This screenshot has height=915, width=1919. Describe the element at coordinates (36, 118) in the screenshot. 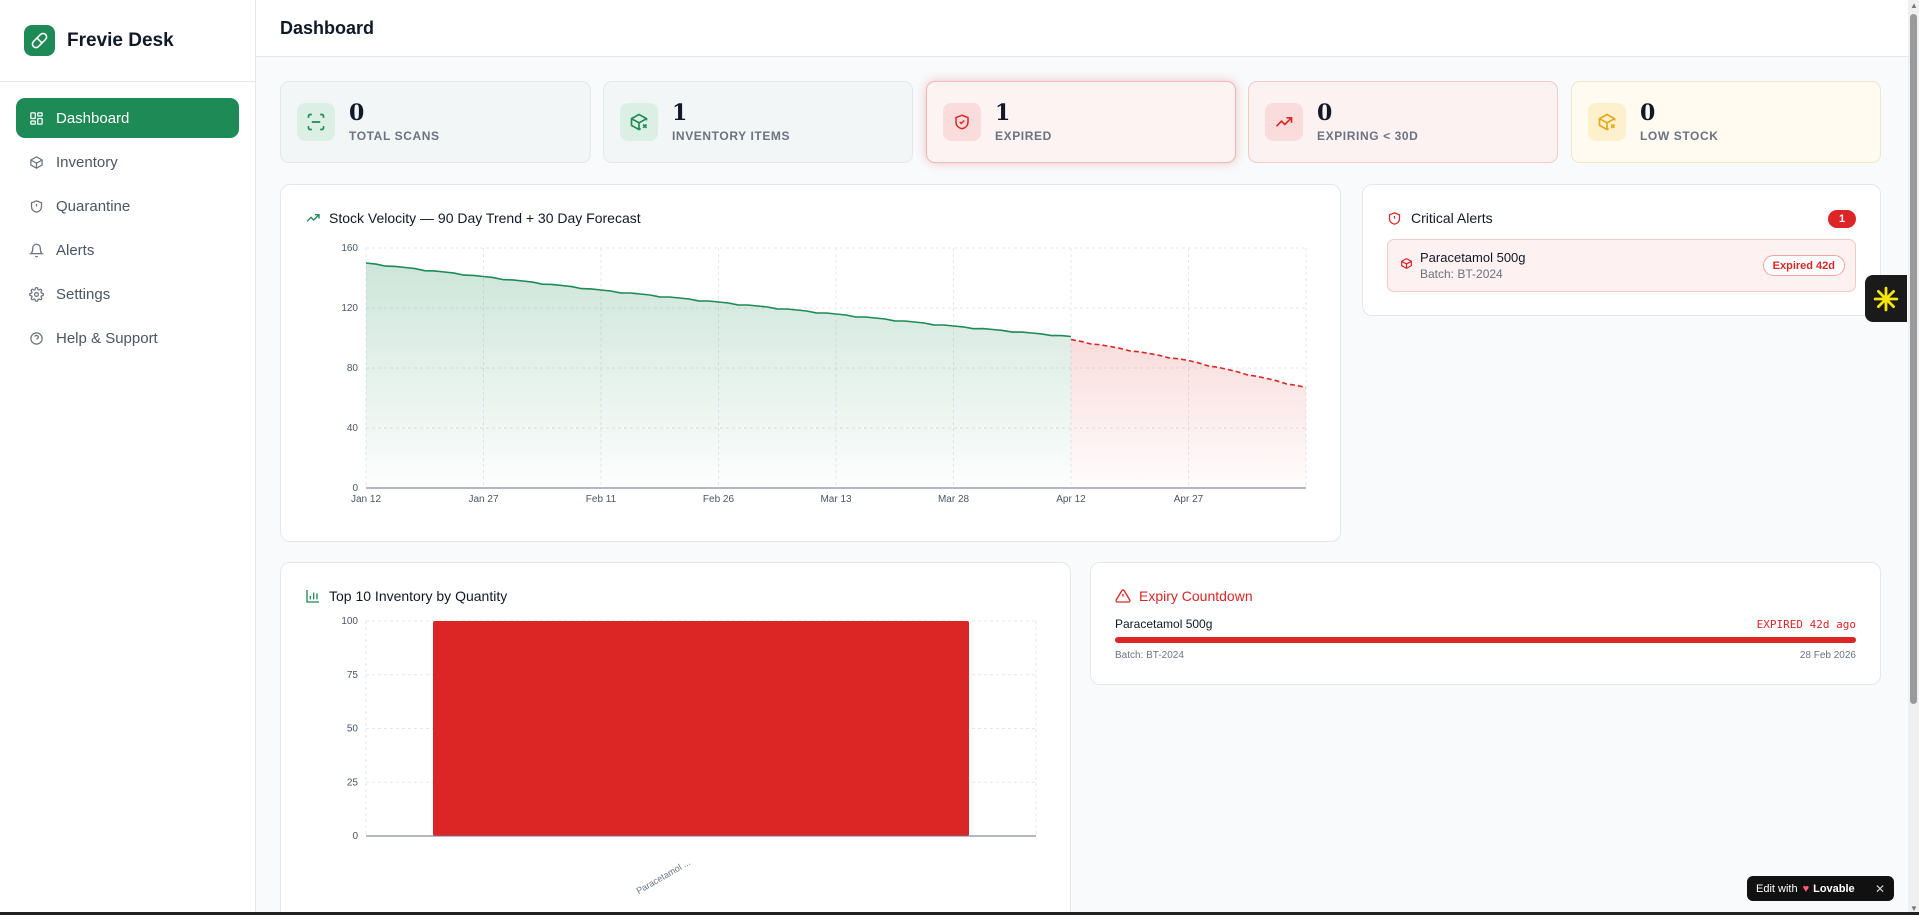

I see `grid-icon` at that location.